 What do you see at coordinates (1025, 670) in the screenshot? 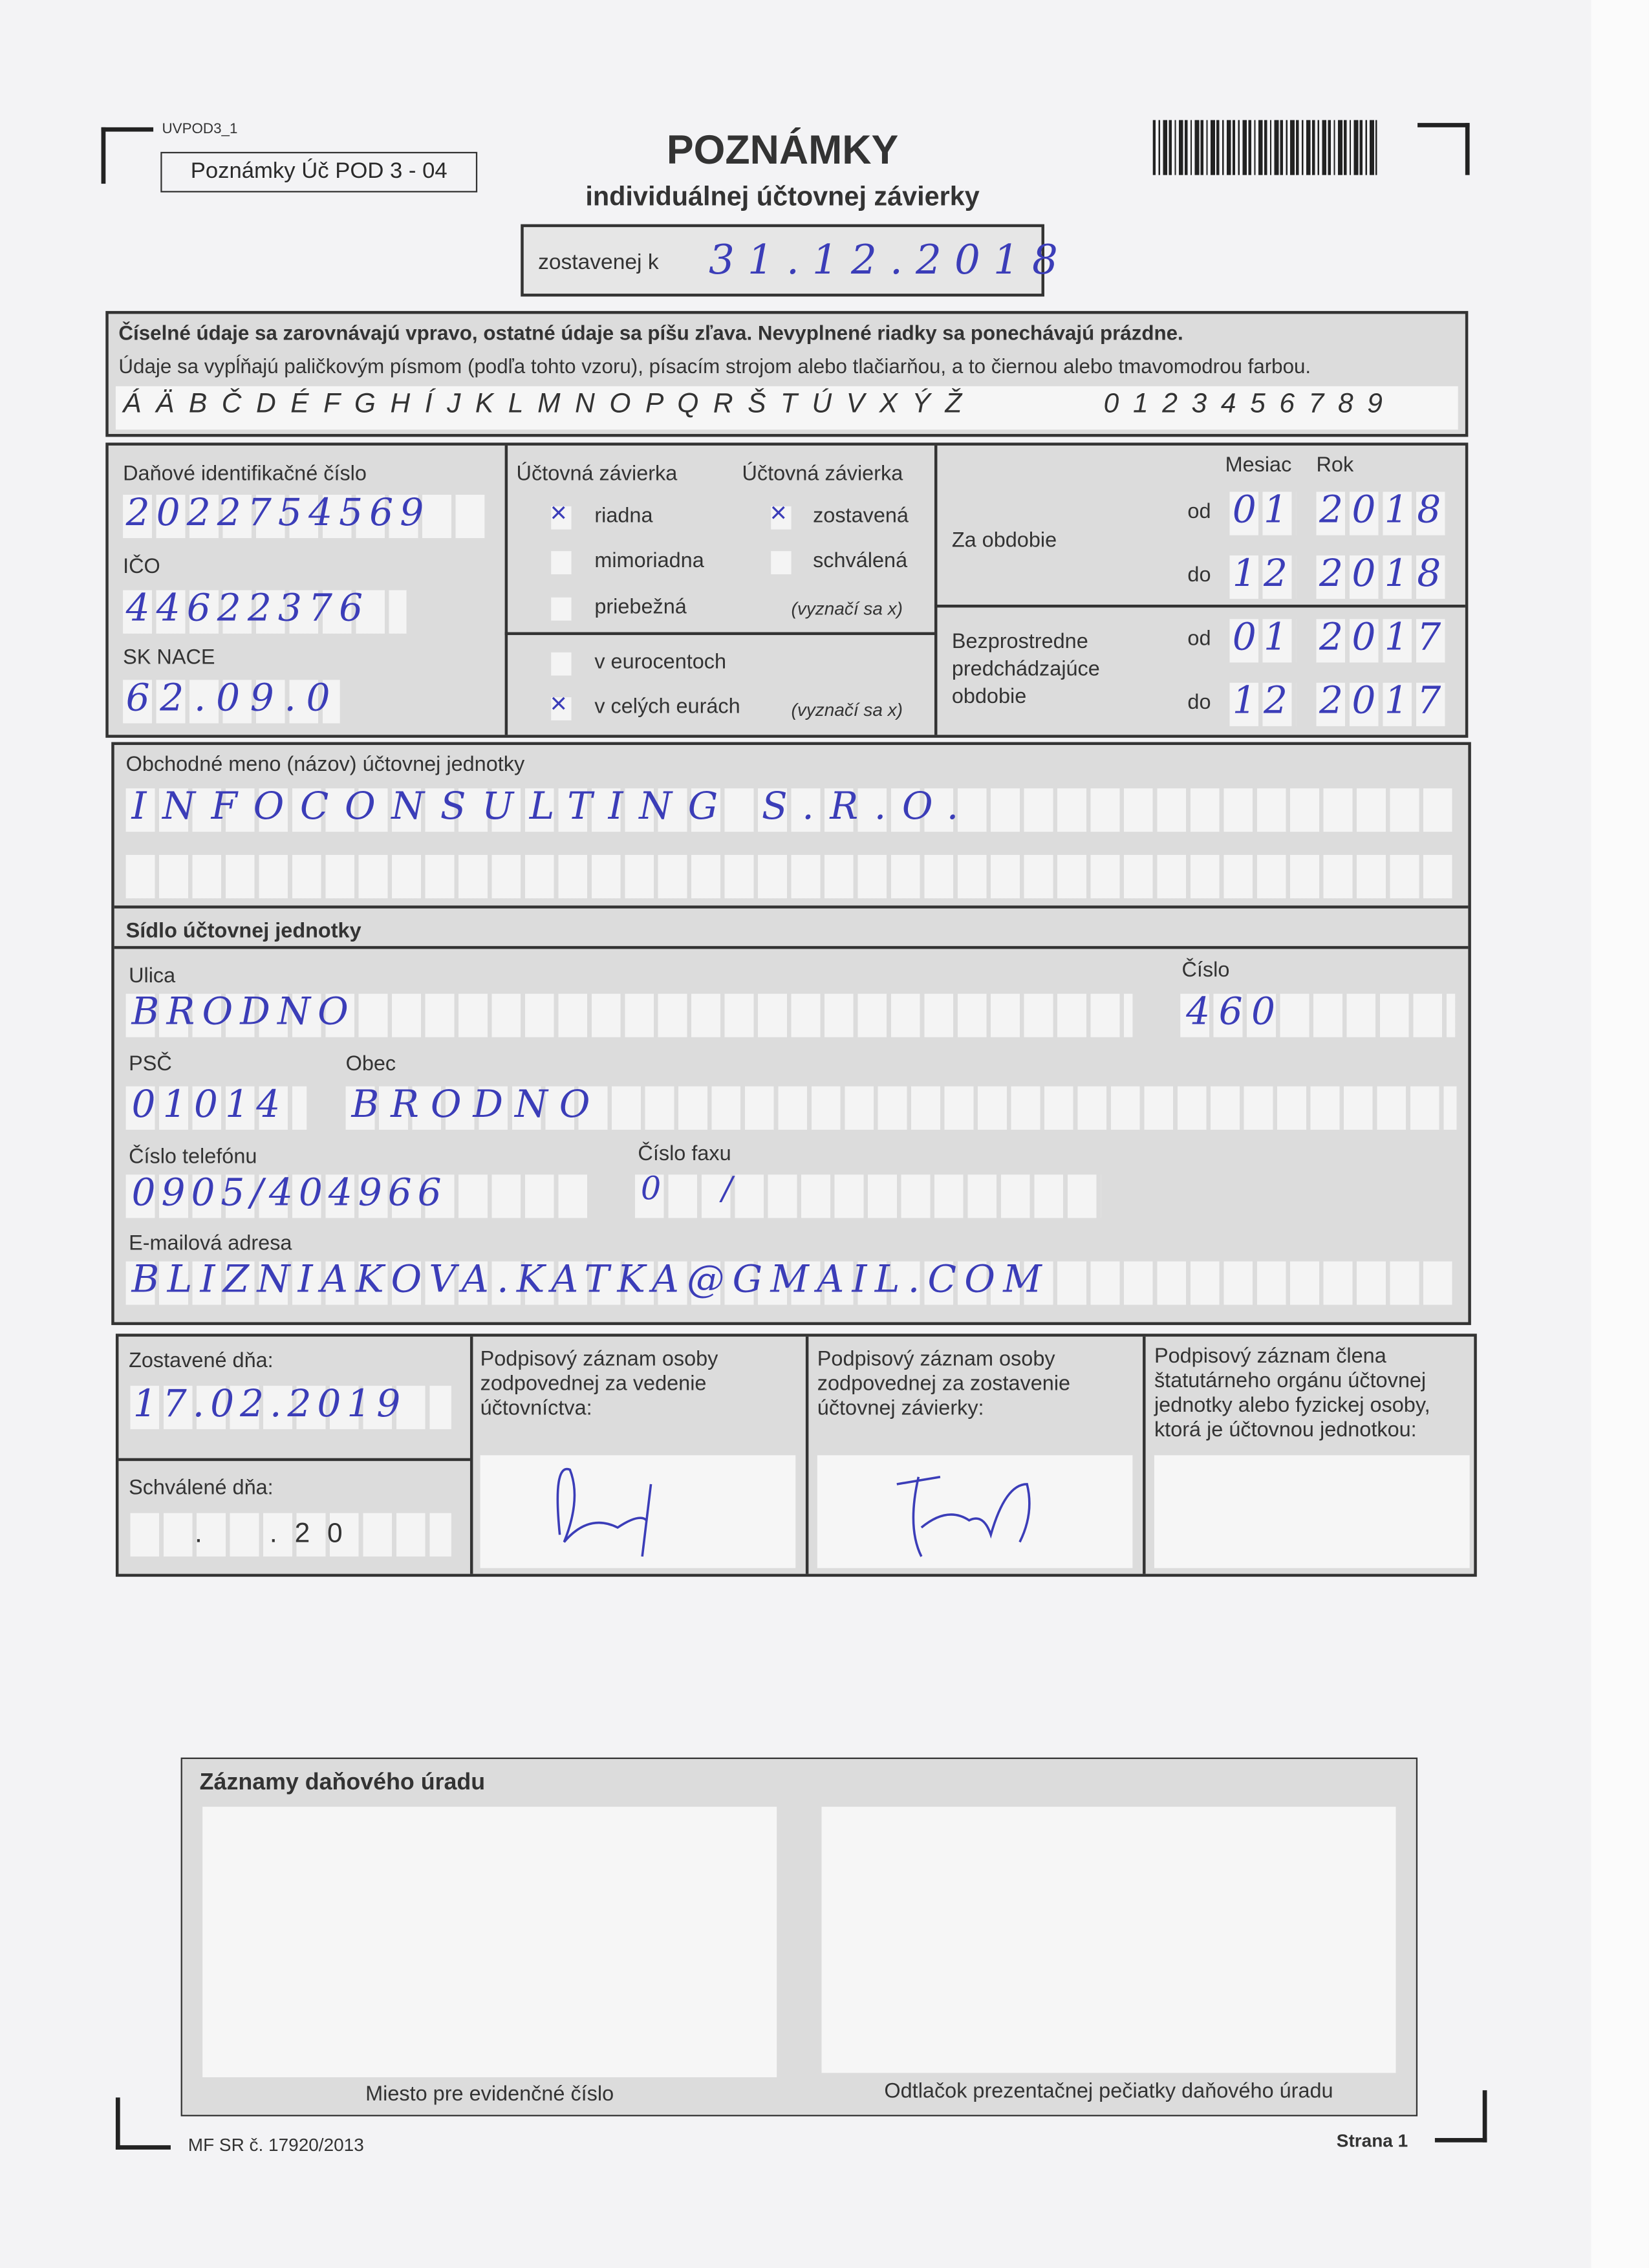
I see `previous-period-label: Bezprostredne predchádzajúce obdobie` at bounding box center [1025, 670].